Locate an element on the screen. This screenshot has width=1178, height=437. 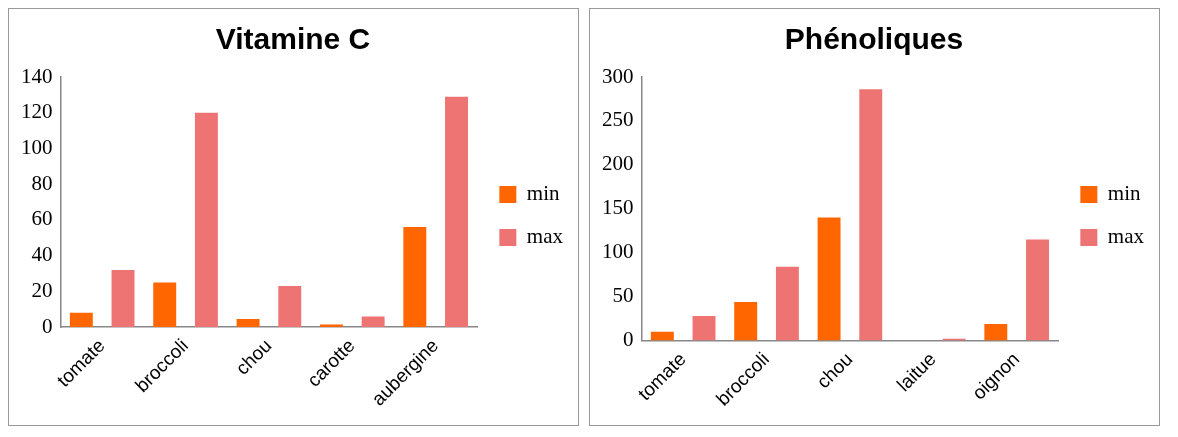
y-tick-label: 150 is located at coordinates (618, 207).